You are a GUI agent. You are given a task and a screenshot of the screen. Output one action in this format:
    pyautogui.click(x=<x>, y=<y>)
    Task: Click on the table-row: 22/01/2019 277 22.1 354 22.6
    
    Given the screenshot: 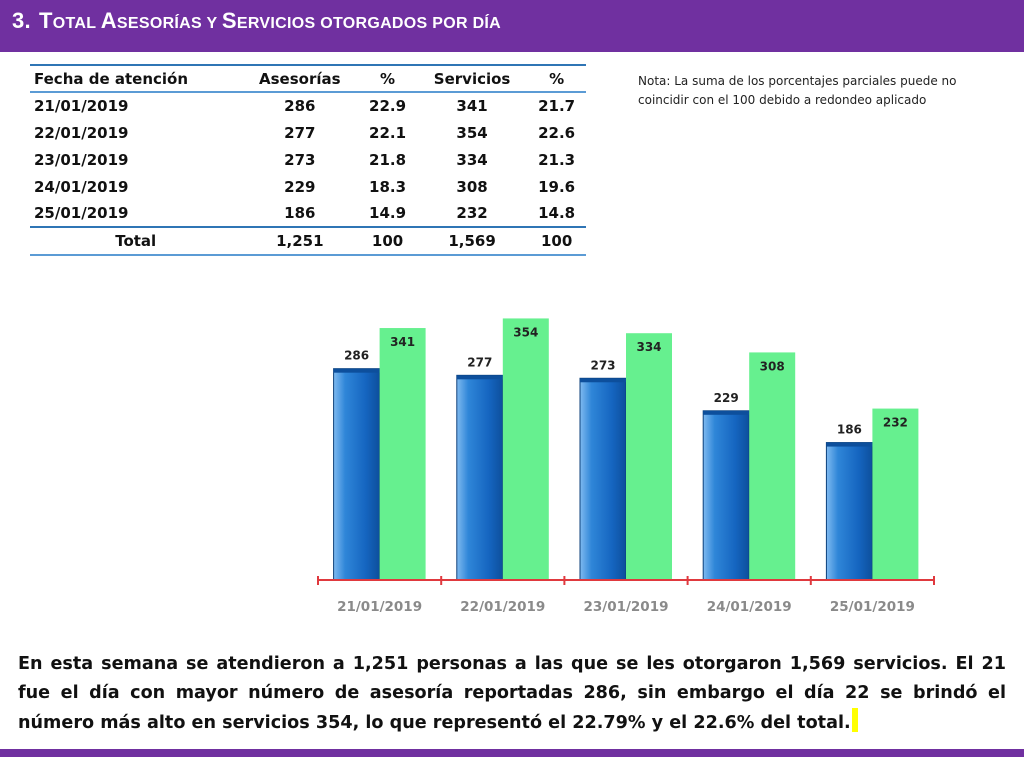 What is the action you would take?
    pyautogui.click(x=308, y=132)
    